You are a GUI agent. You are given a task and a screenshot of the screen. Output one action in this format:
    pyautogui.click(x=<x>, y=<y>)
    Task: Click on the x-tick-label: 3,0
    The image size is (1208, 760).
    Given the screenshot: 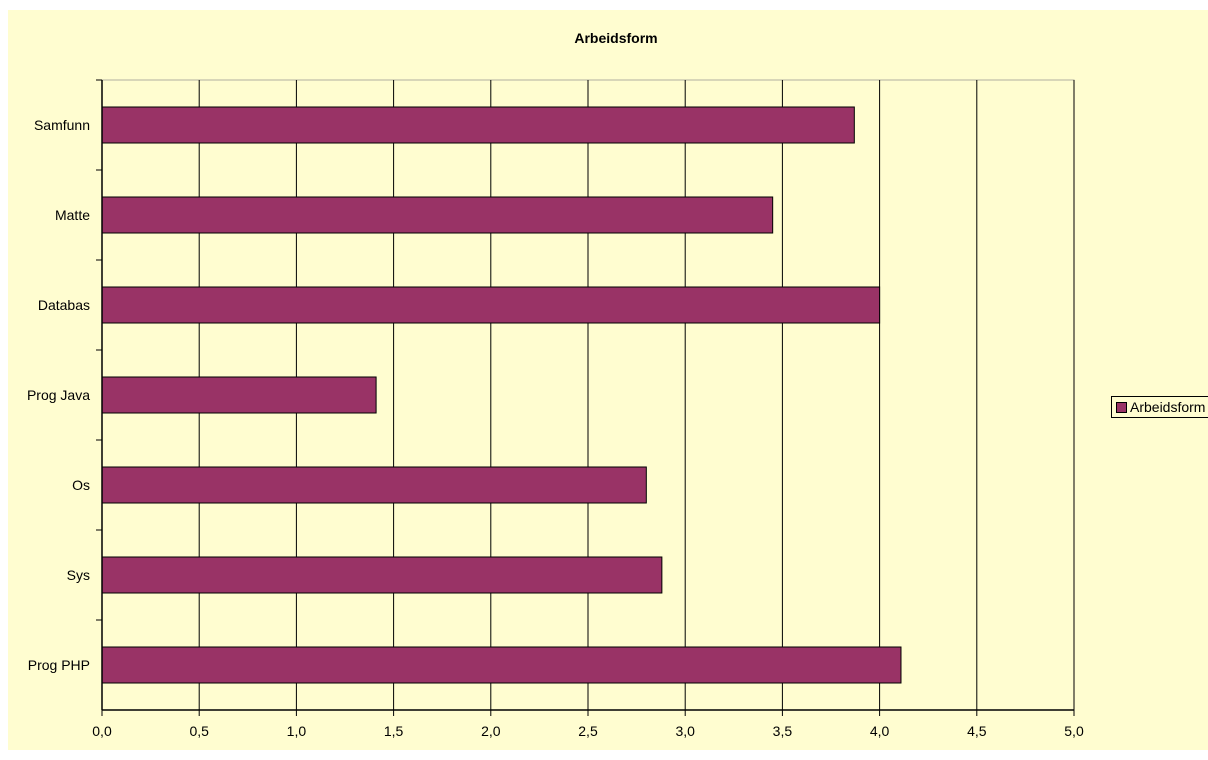 What is the action you would take?
    pyautogui.click(x=685, y=731)
    